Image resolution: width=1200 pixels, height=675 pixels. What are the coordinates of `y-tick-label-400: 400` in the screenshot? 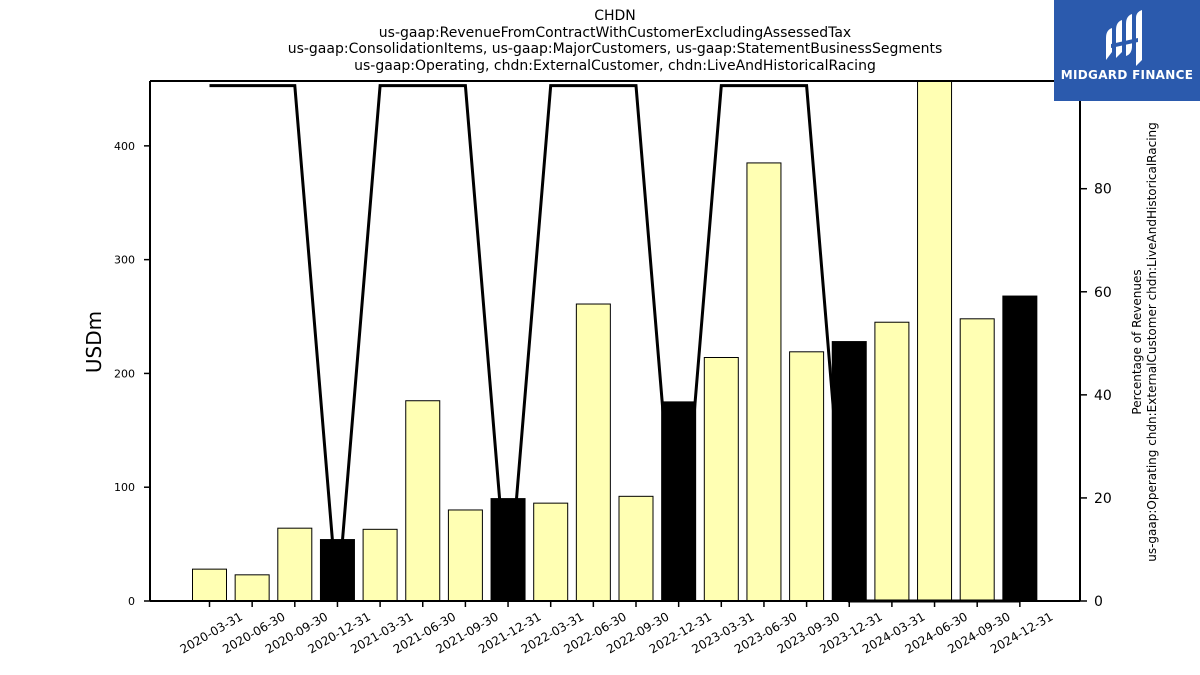 It's located at (124, 146).